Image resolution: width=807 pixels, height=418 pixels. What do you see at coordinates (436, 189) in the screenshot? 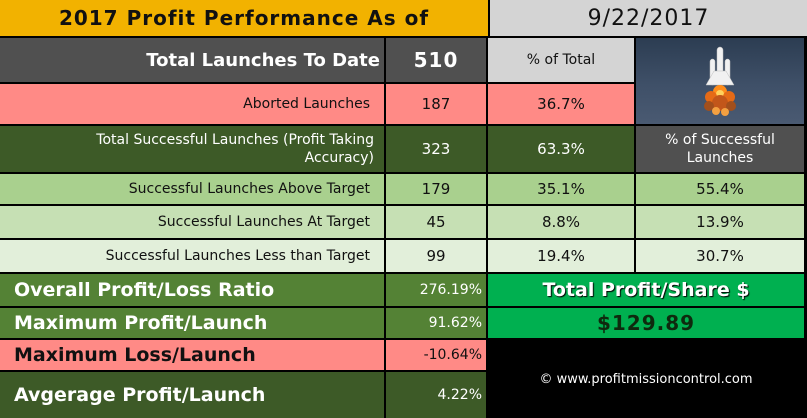
I see `above-target-count: 179` at bounding box center [436, 189].